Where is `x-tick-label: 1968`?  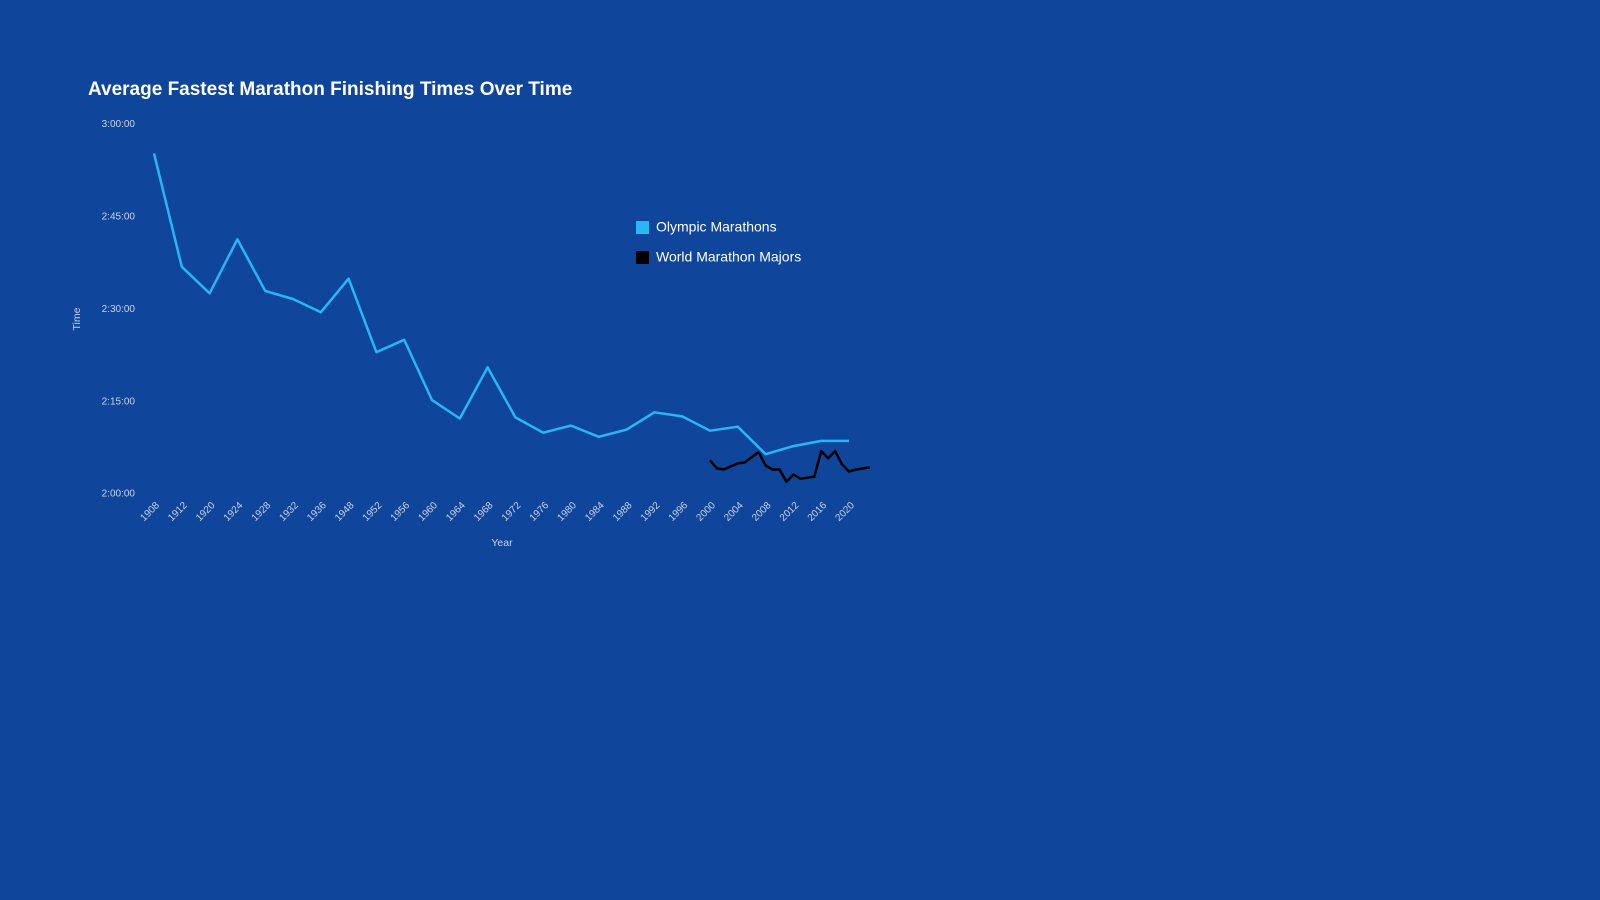 x-tick-label: 1968 is located at coordinates (484, 512).